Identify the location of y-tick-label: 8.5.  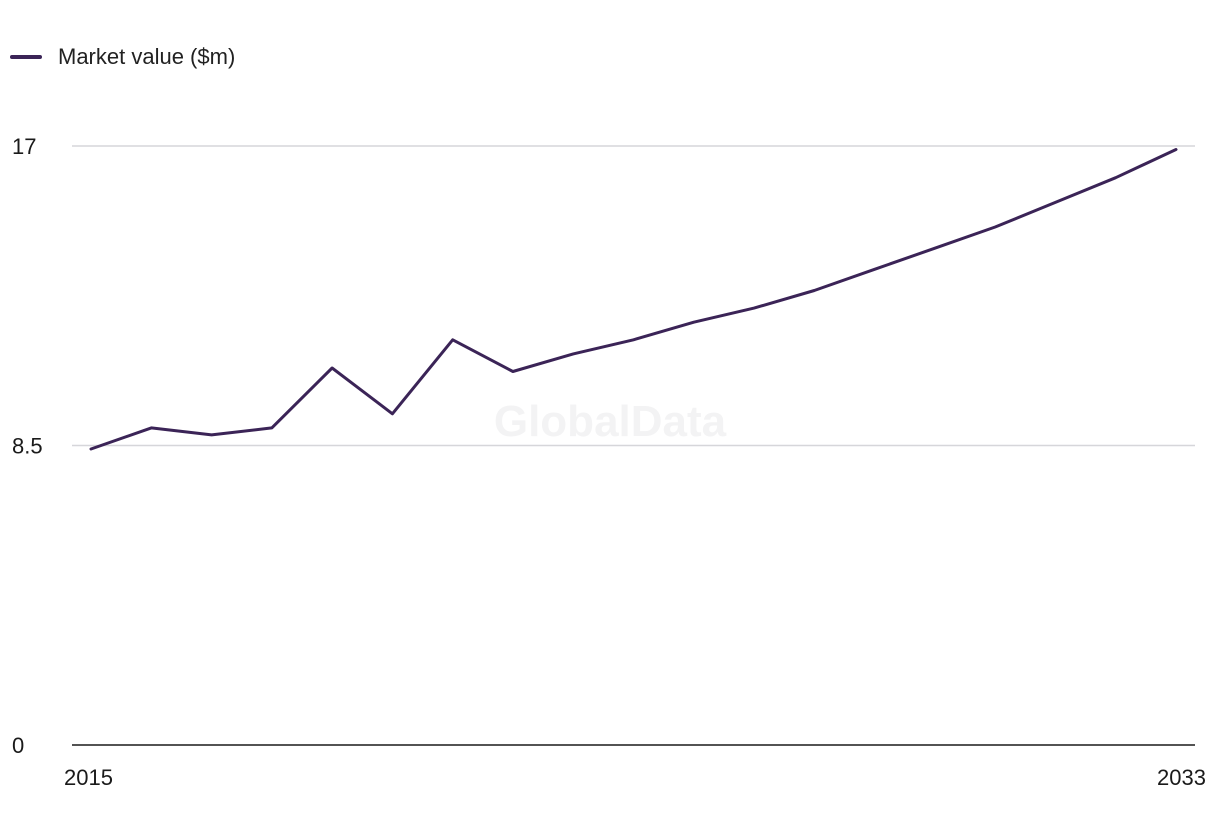
(27, 446).